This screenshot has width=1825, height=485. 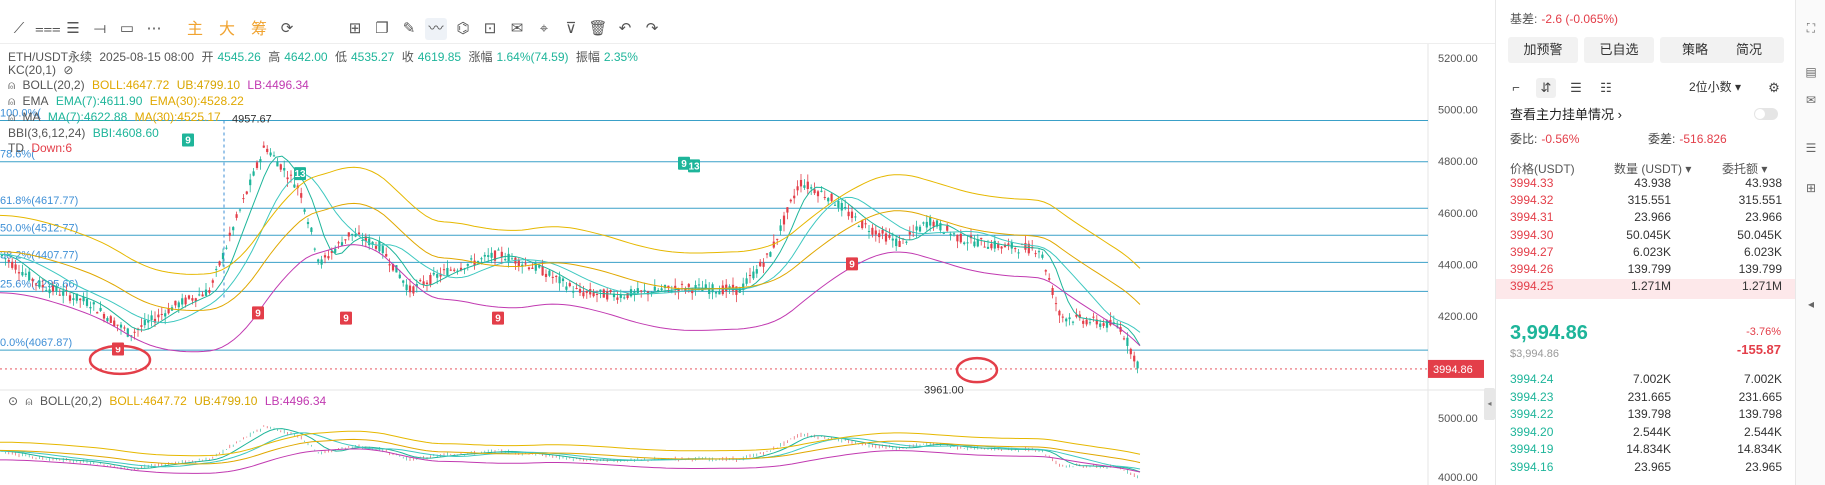 I want to click on ask-row: 3994.25 1.271M 1.271M, so click(x=1646, y=289).